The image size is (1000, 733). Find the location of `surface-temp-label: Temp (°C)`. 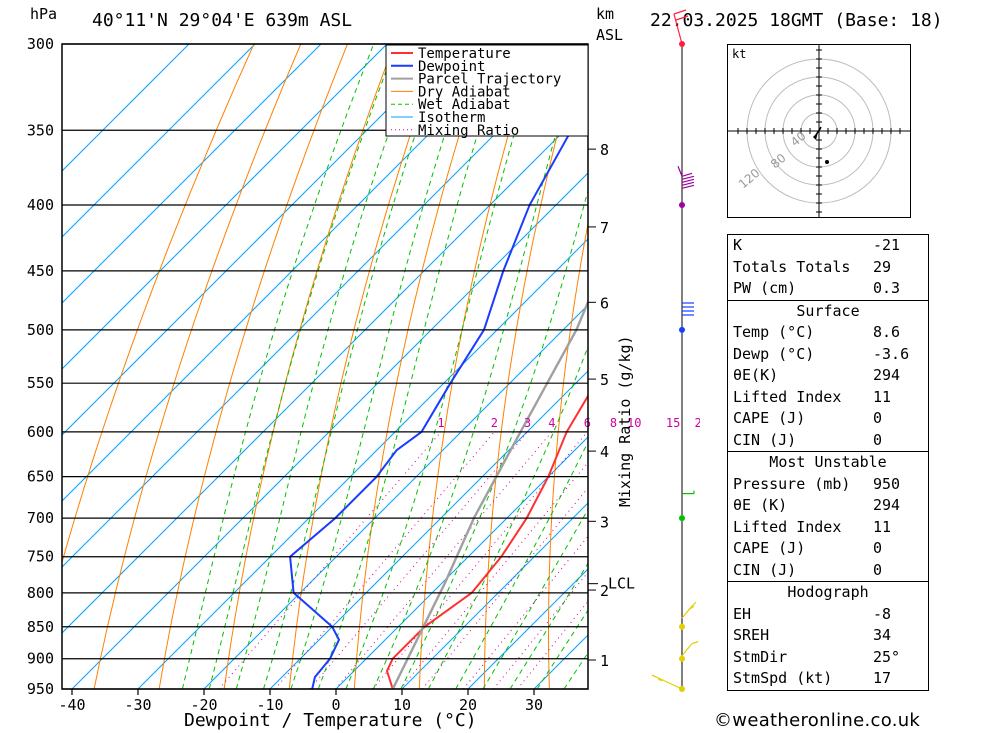

surface-temp-label: Temp (°C) is located at coordinates (774, 332).